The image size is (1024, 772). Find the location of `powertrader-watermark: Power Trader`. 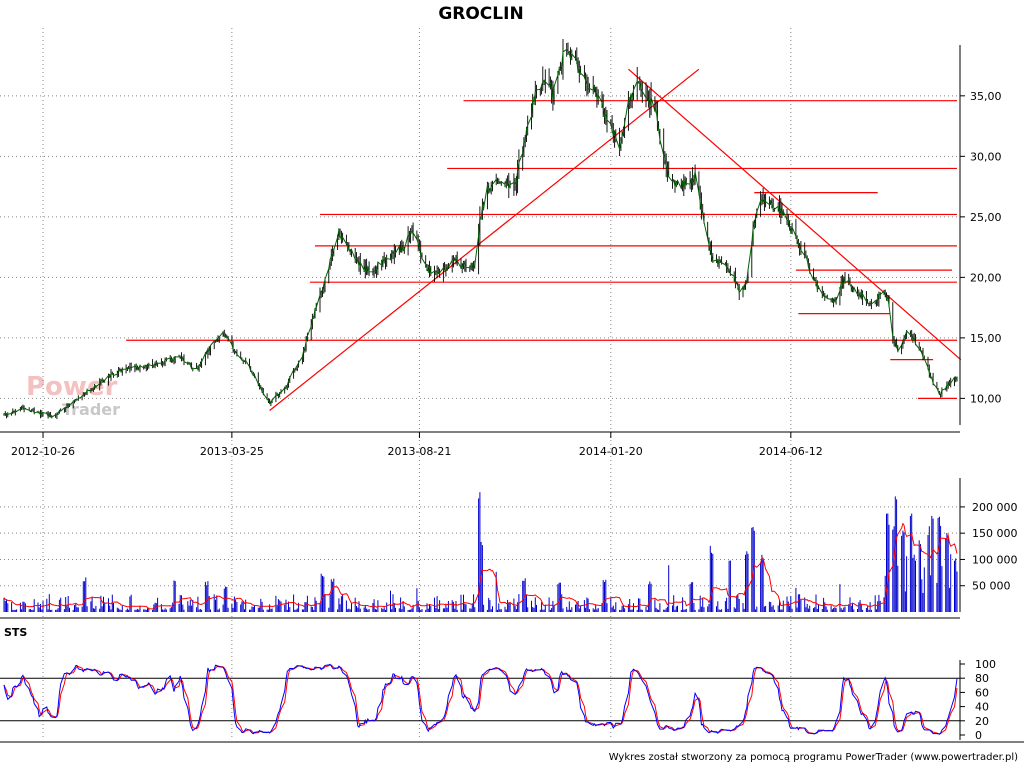

powertrader-watermark: Power Trader is located at coordinates (73, 395).